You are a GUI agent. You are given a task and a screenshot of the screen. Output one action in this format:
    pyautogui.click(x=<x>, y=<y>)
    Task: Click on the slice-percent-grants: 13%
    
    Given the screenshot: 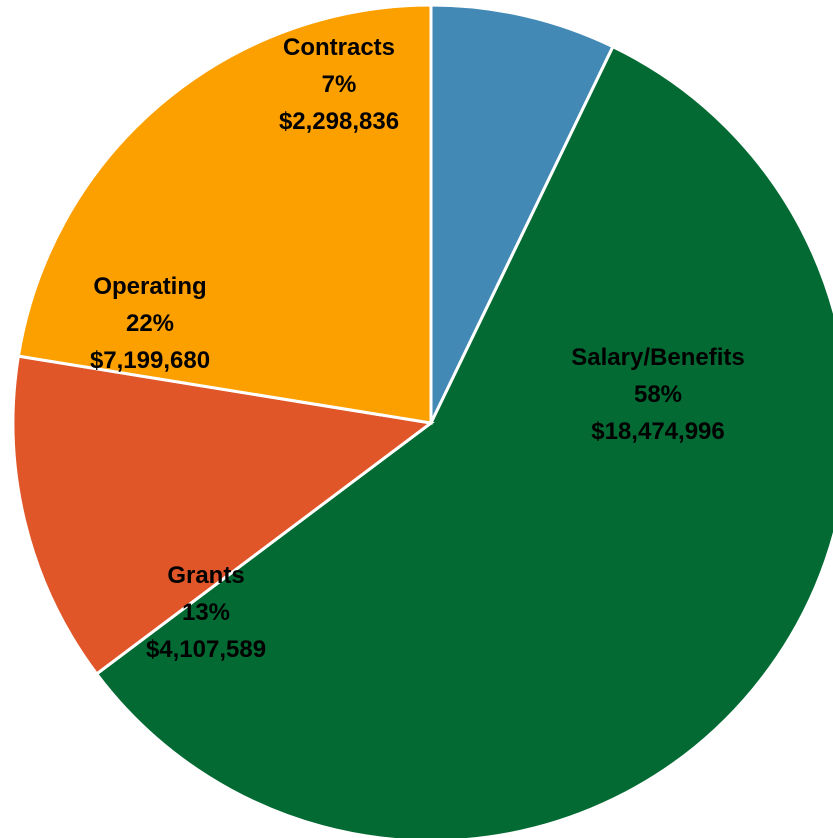 What is the action you would take?
    pyautogui.click(x=206, y=612)
    